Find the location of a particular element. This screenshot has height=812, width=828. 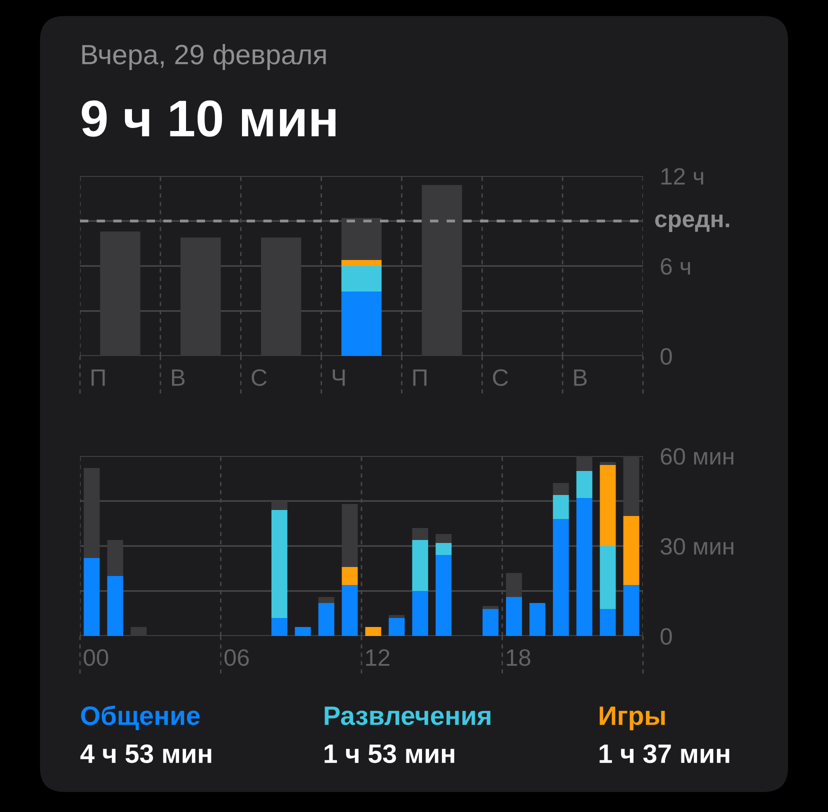

text: 1 ч 37 мин is located at coordinates (665, 754).